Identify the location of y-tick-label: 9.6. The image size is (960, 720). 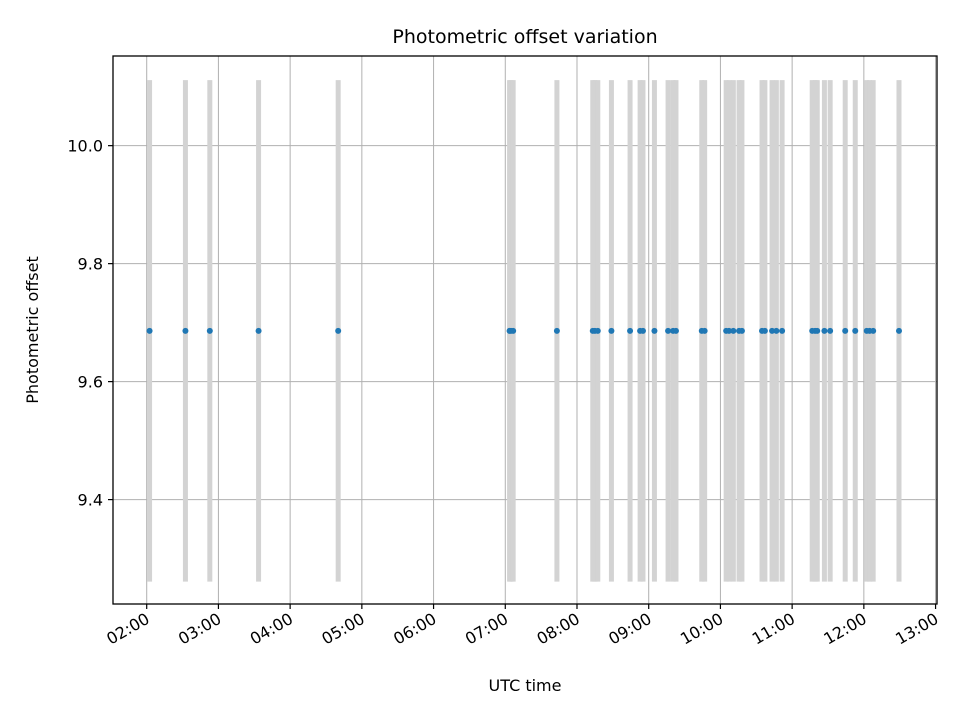
(90, 382).